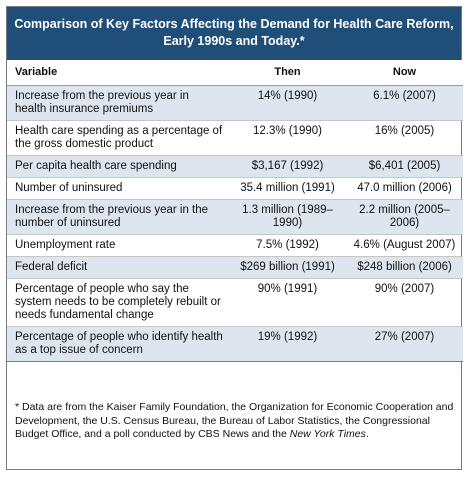 The height and width of the screenshot is (480, 471). I want to click on row-variable: Federal deficit, so click(118, 267).